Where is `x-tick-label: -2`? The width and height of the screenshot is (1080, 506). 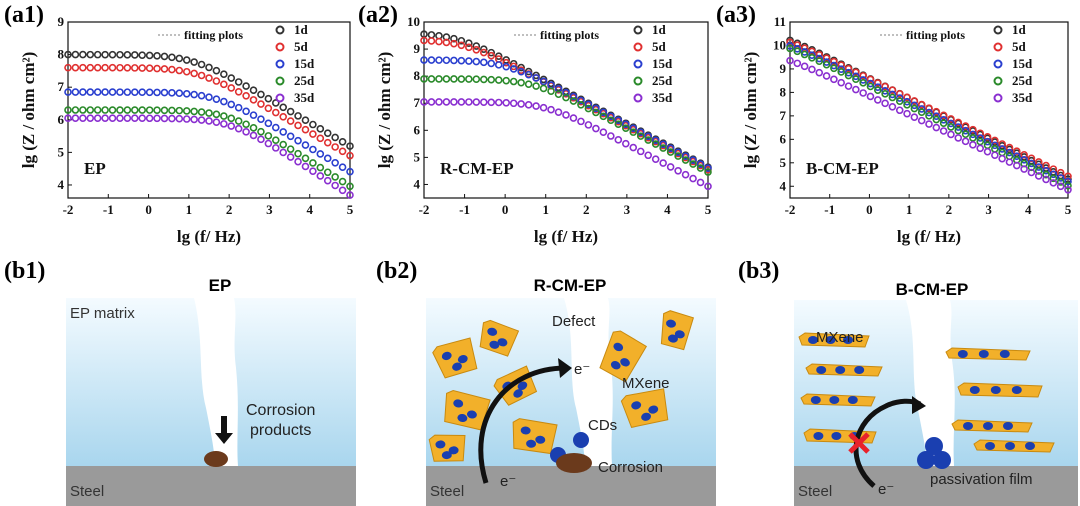 x-tick-label: -2 is located at coordinates (68, 209).